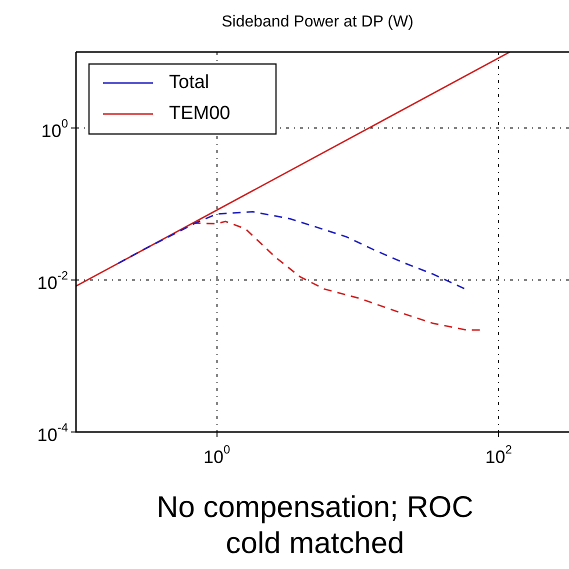 The image size is (569, 569). Describe the element at coordinates (315, 526) in the screenshot. I see `text: No compensation; ROC cold matched` at that location.